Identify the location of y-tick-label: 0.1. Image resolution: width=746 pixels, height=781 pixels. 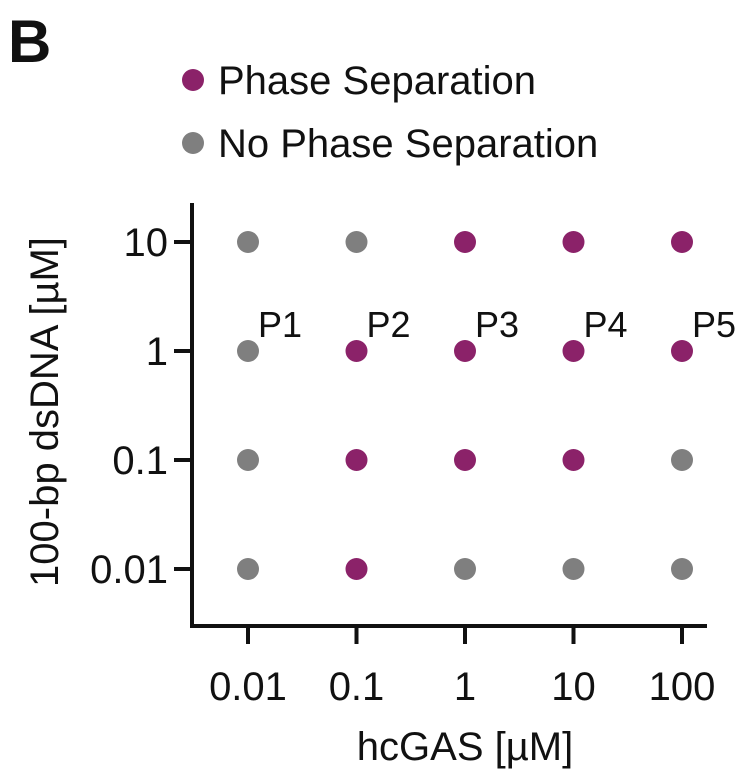
(140, 461).